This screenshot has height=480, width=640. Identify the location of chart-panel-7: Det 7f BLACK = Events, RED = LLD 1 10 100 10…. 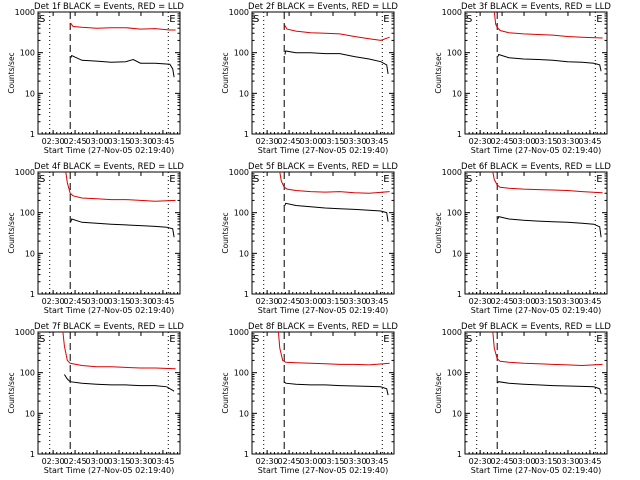
(95, 398).